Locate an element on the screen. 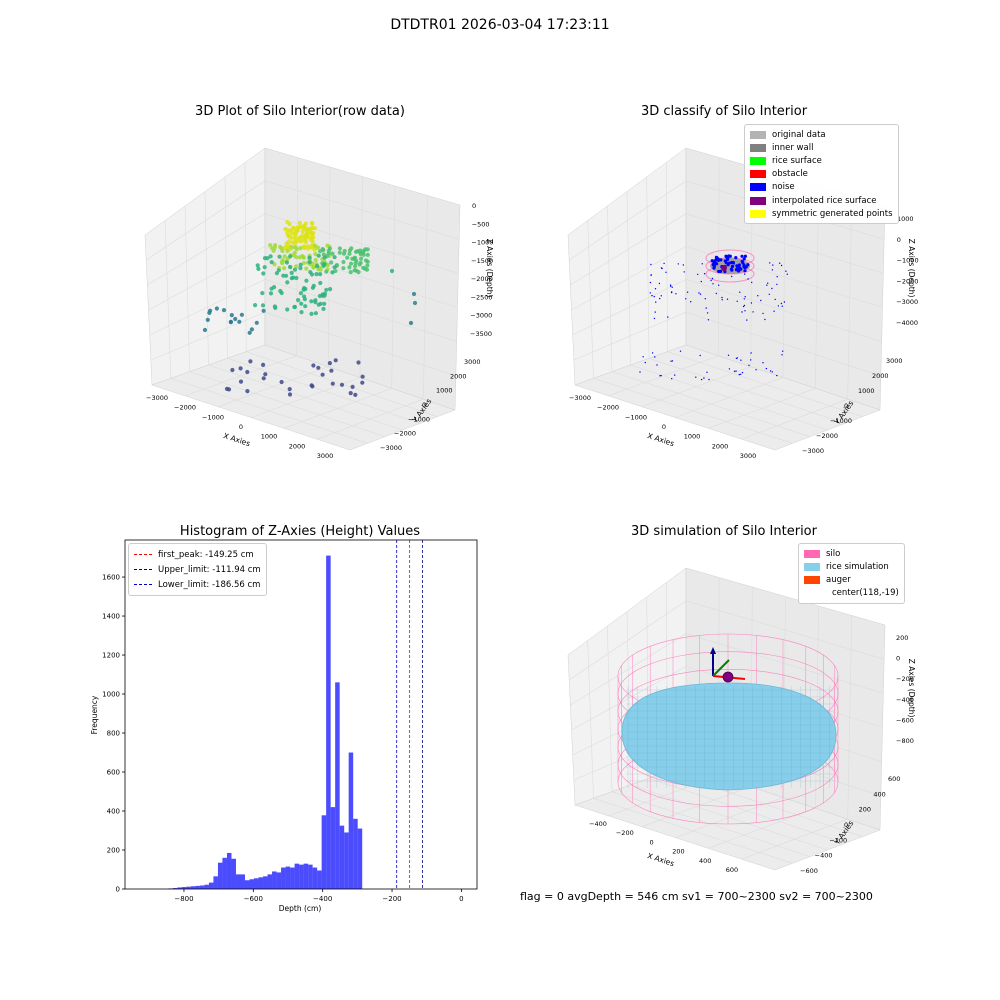 The width and height of the screenshot is (1000, 1000). histogram-ytick-label: 800 is located at coordinates (113, 734).